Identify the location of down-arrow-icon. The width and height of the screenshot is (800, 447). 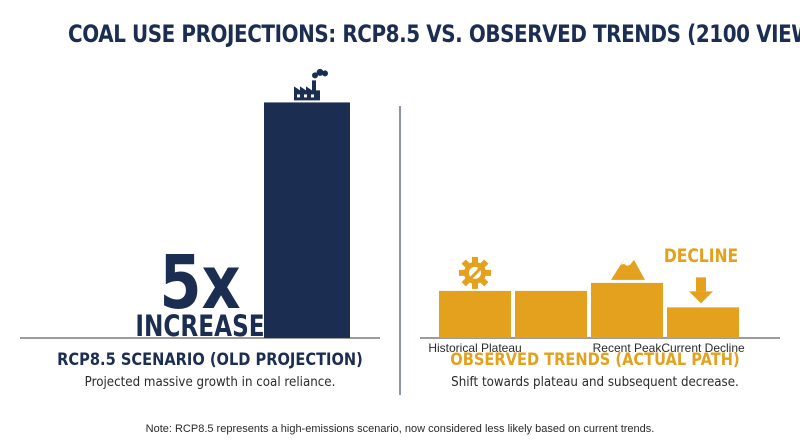
(701, 290).